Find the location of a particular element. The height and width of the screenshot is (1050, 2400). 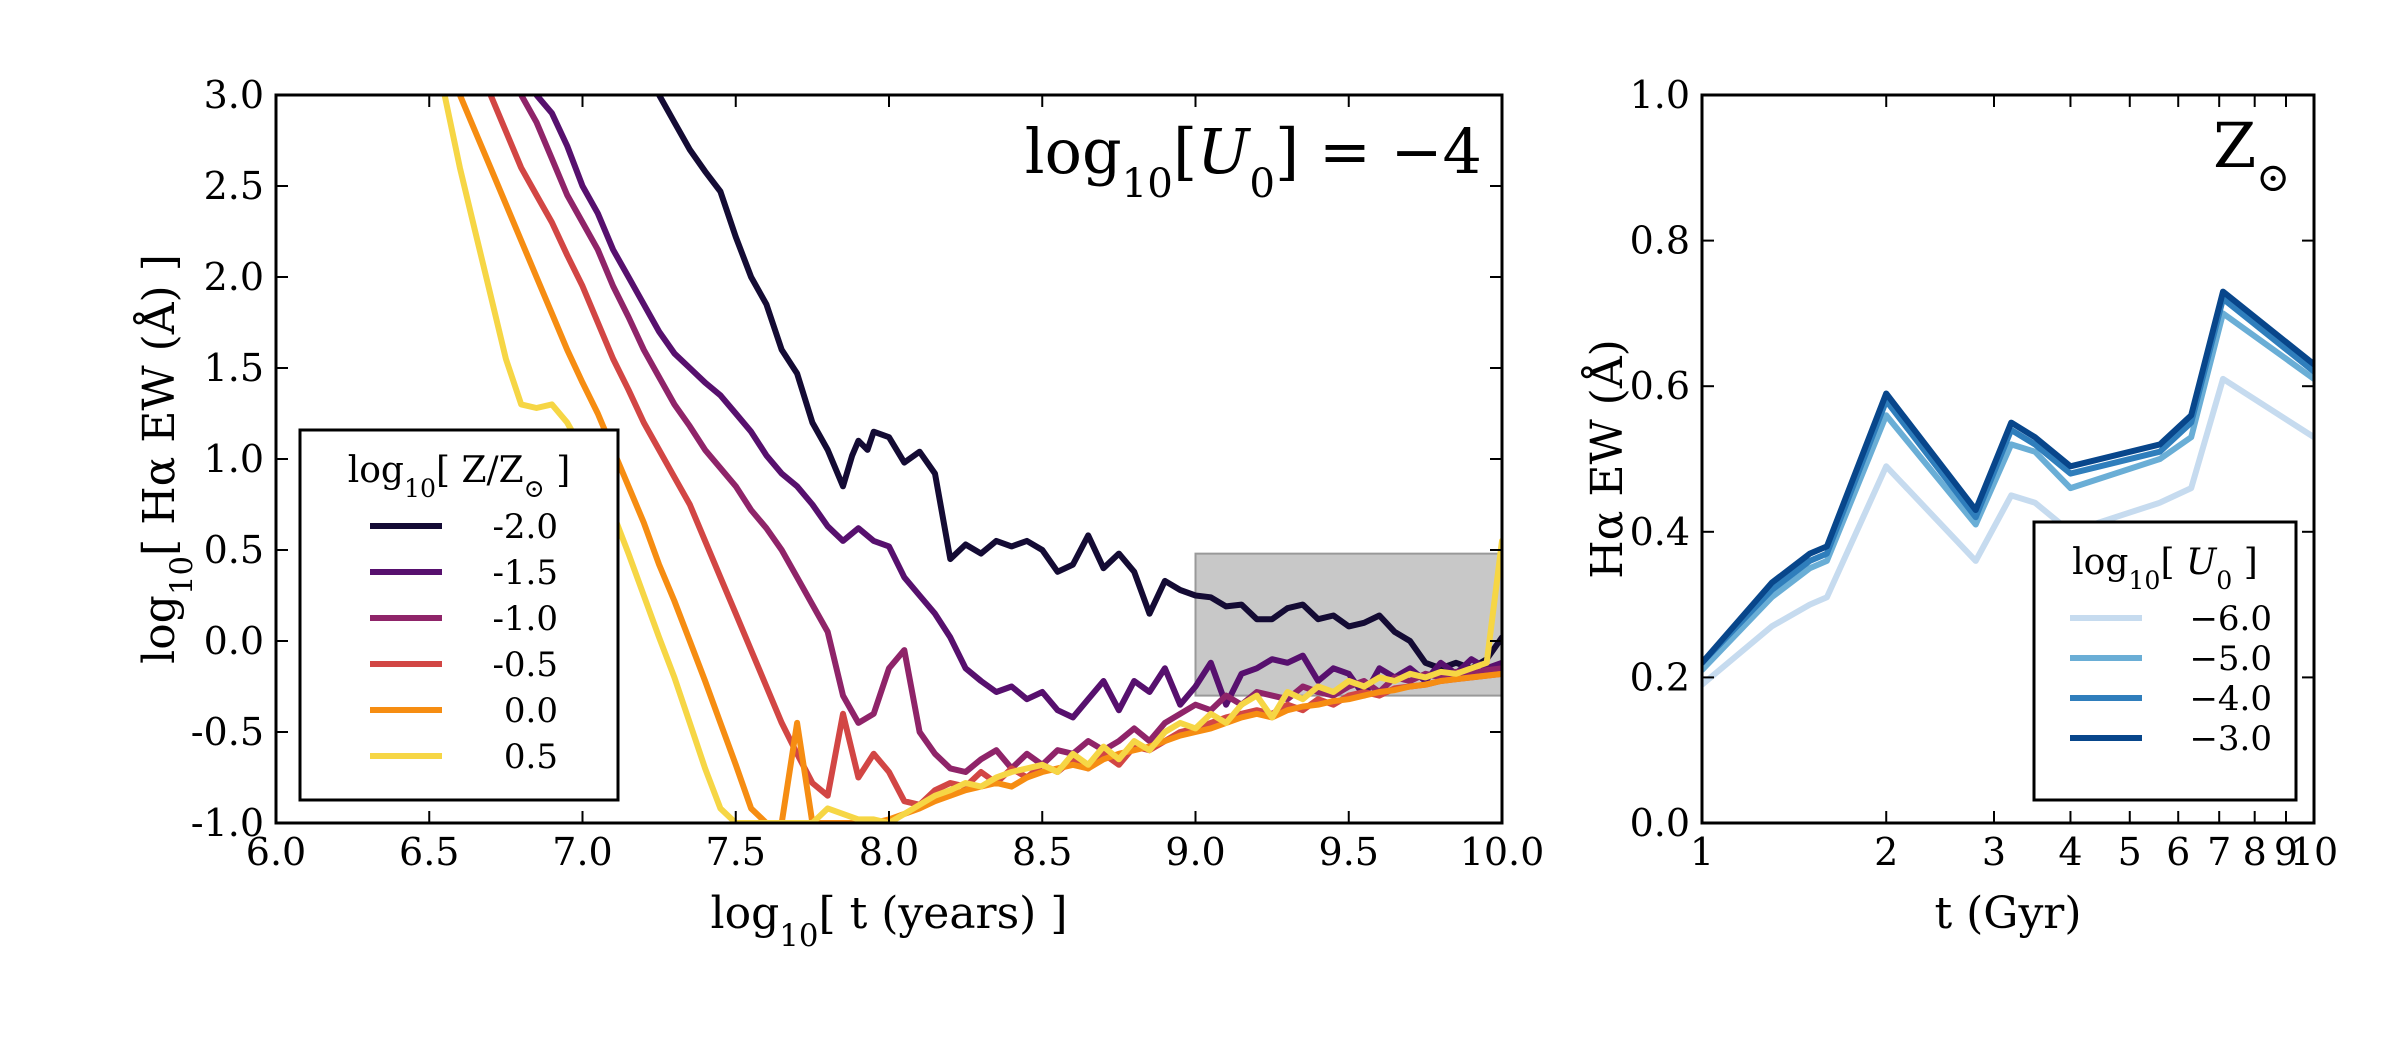

x-tick-label: 4 is located at coordinates (2070, 852).